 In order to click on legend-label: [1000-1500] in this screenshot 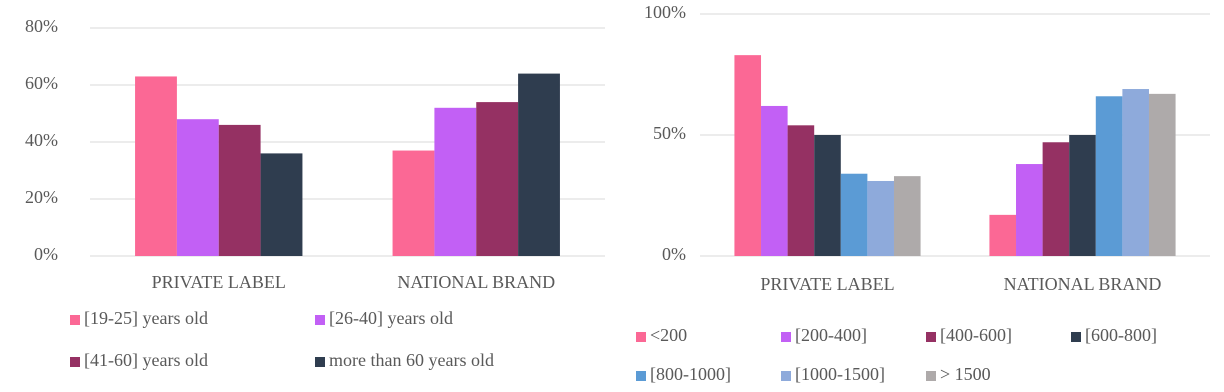, I will do `click(840, 374)`.